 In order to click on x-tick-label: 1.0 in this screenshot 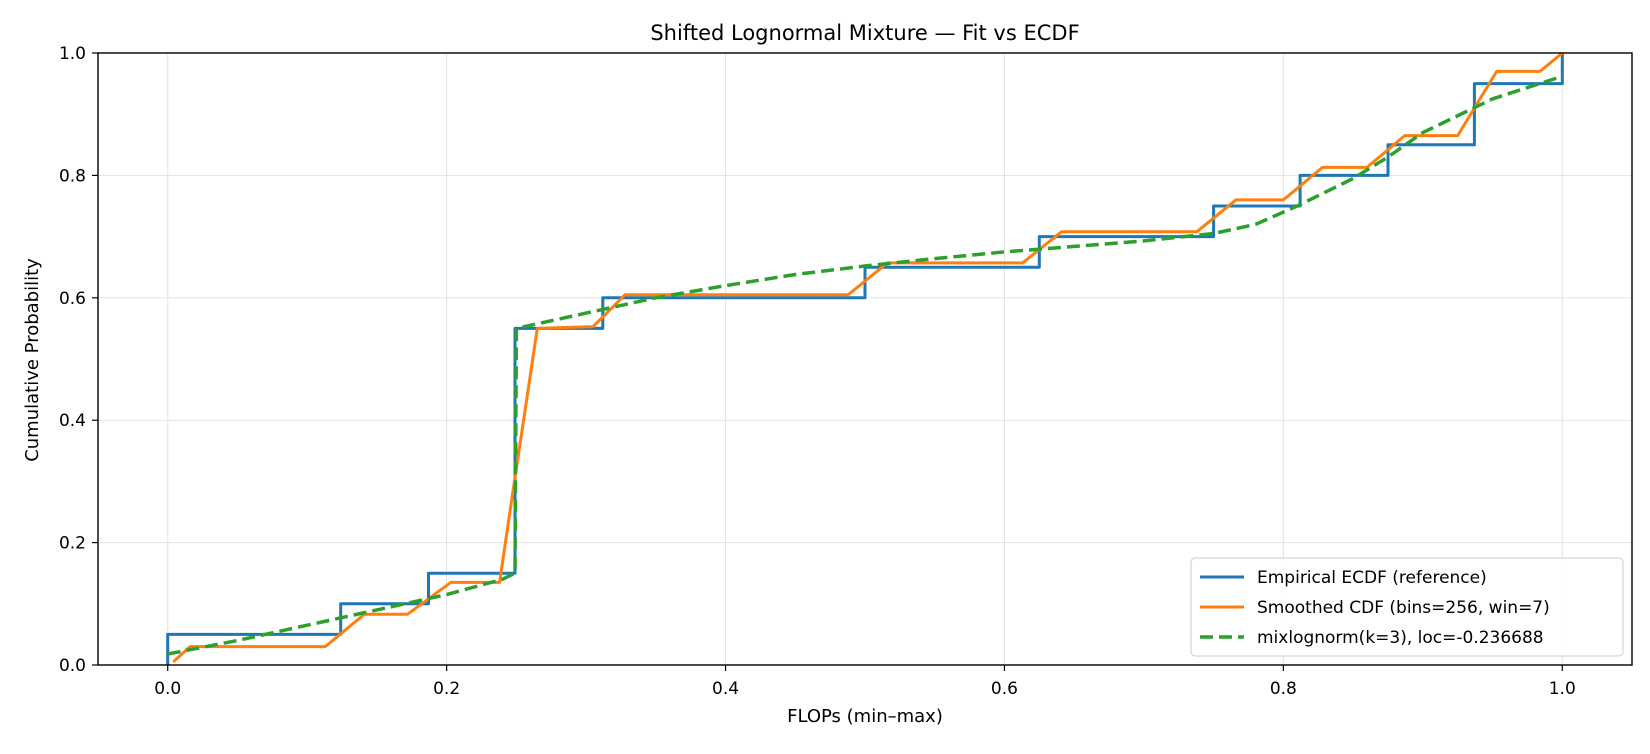, I will do `click(1562, 689)`.